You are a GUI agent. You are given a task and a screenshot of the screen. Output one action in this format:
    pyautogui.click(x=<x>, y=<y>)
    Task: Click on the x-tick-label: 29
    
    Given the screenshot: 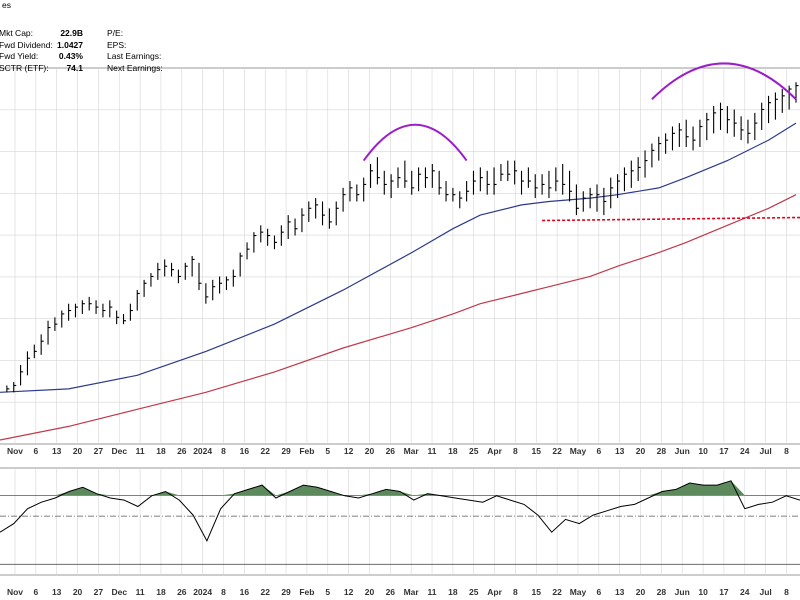 What is the action you would take?
    pyautogui.click(x=286, y=592)
    